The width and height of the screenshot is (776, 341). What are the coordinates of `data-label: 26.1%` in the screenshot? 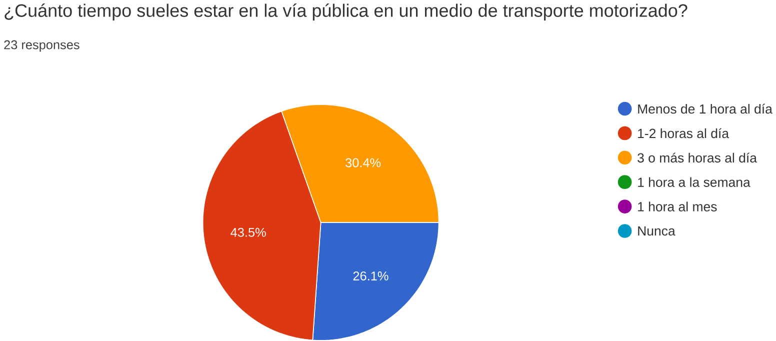 It's located at (370, 276).